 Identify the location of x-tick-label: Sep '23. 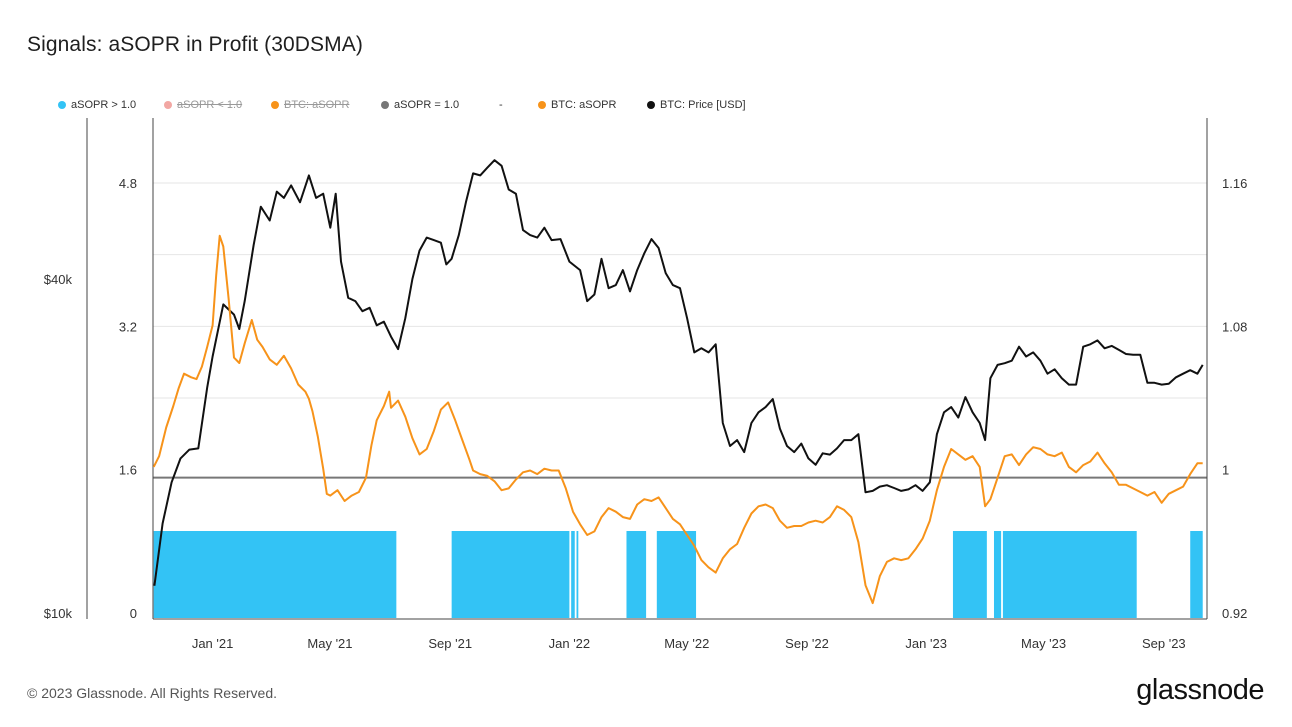
(1164, 643).